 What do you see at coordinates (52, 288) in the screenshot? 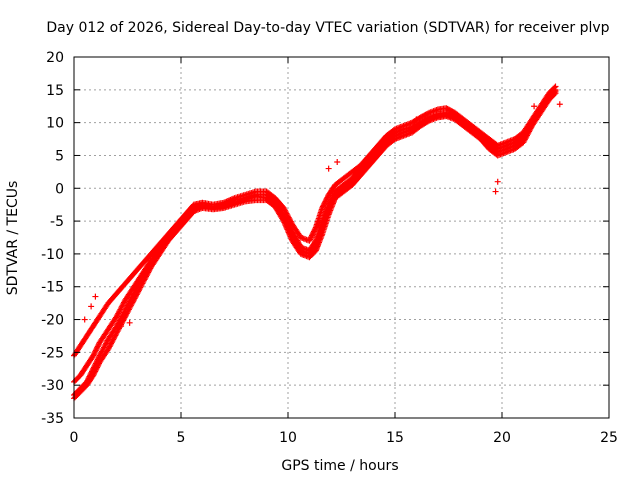
I see `y-tick-label: -15` at bounding box center [52, 288].